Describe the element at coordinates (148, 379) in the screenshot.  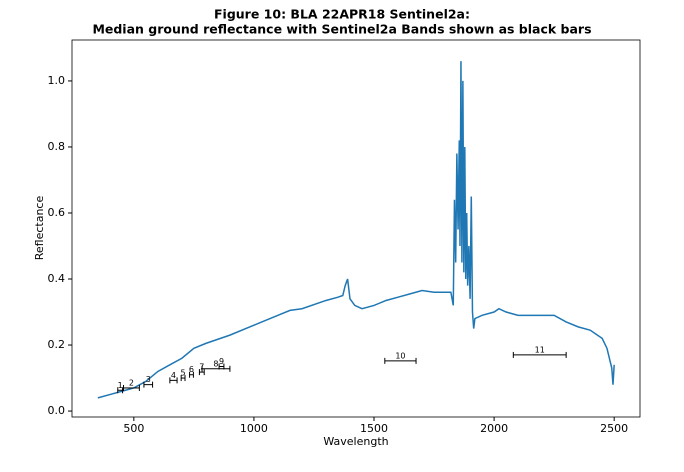
I see `band-label: 3` at that location.